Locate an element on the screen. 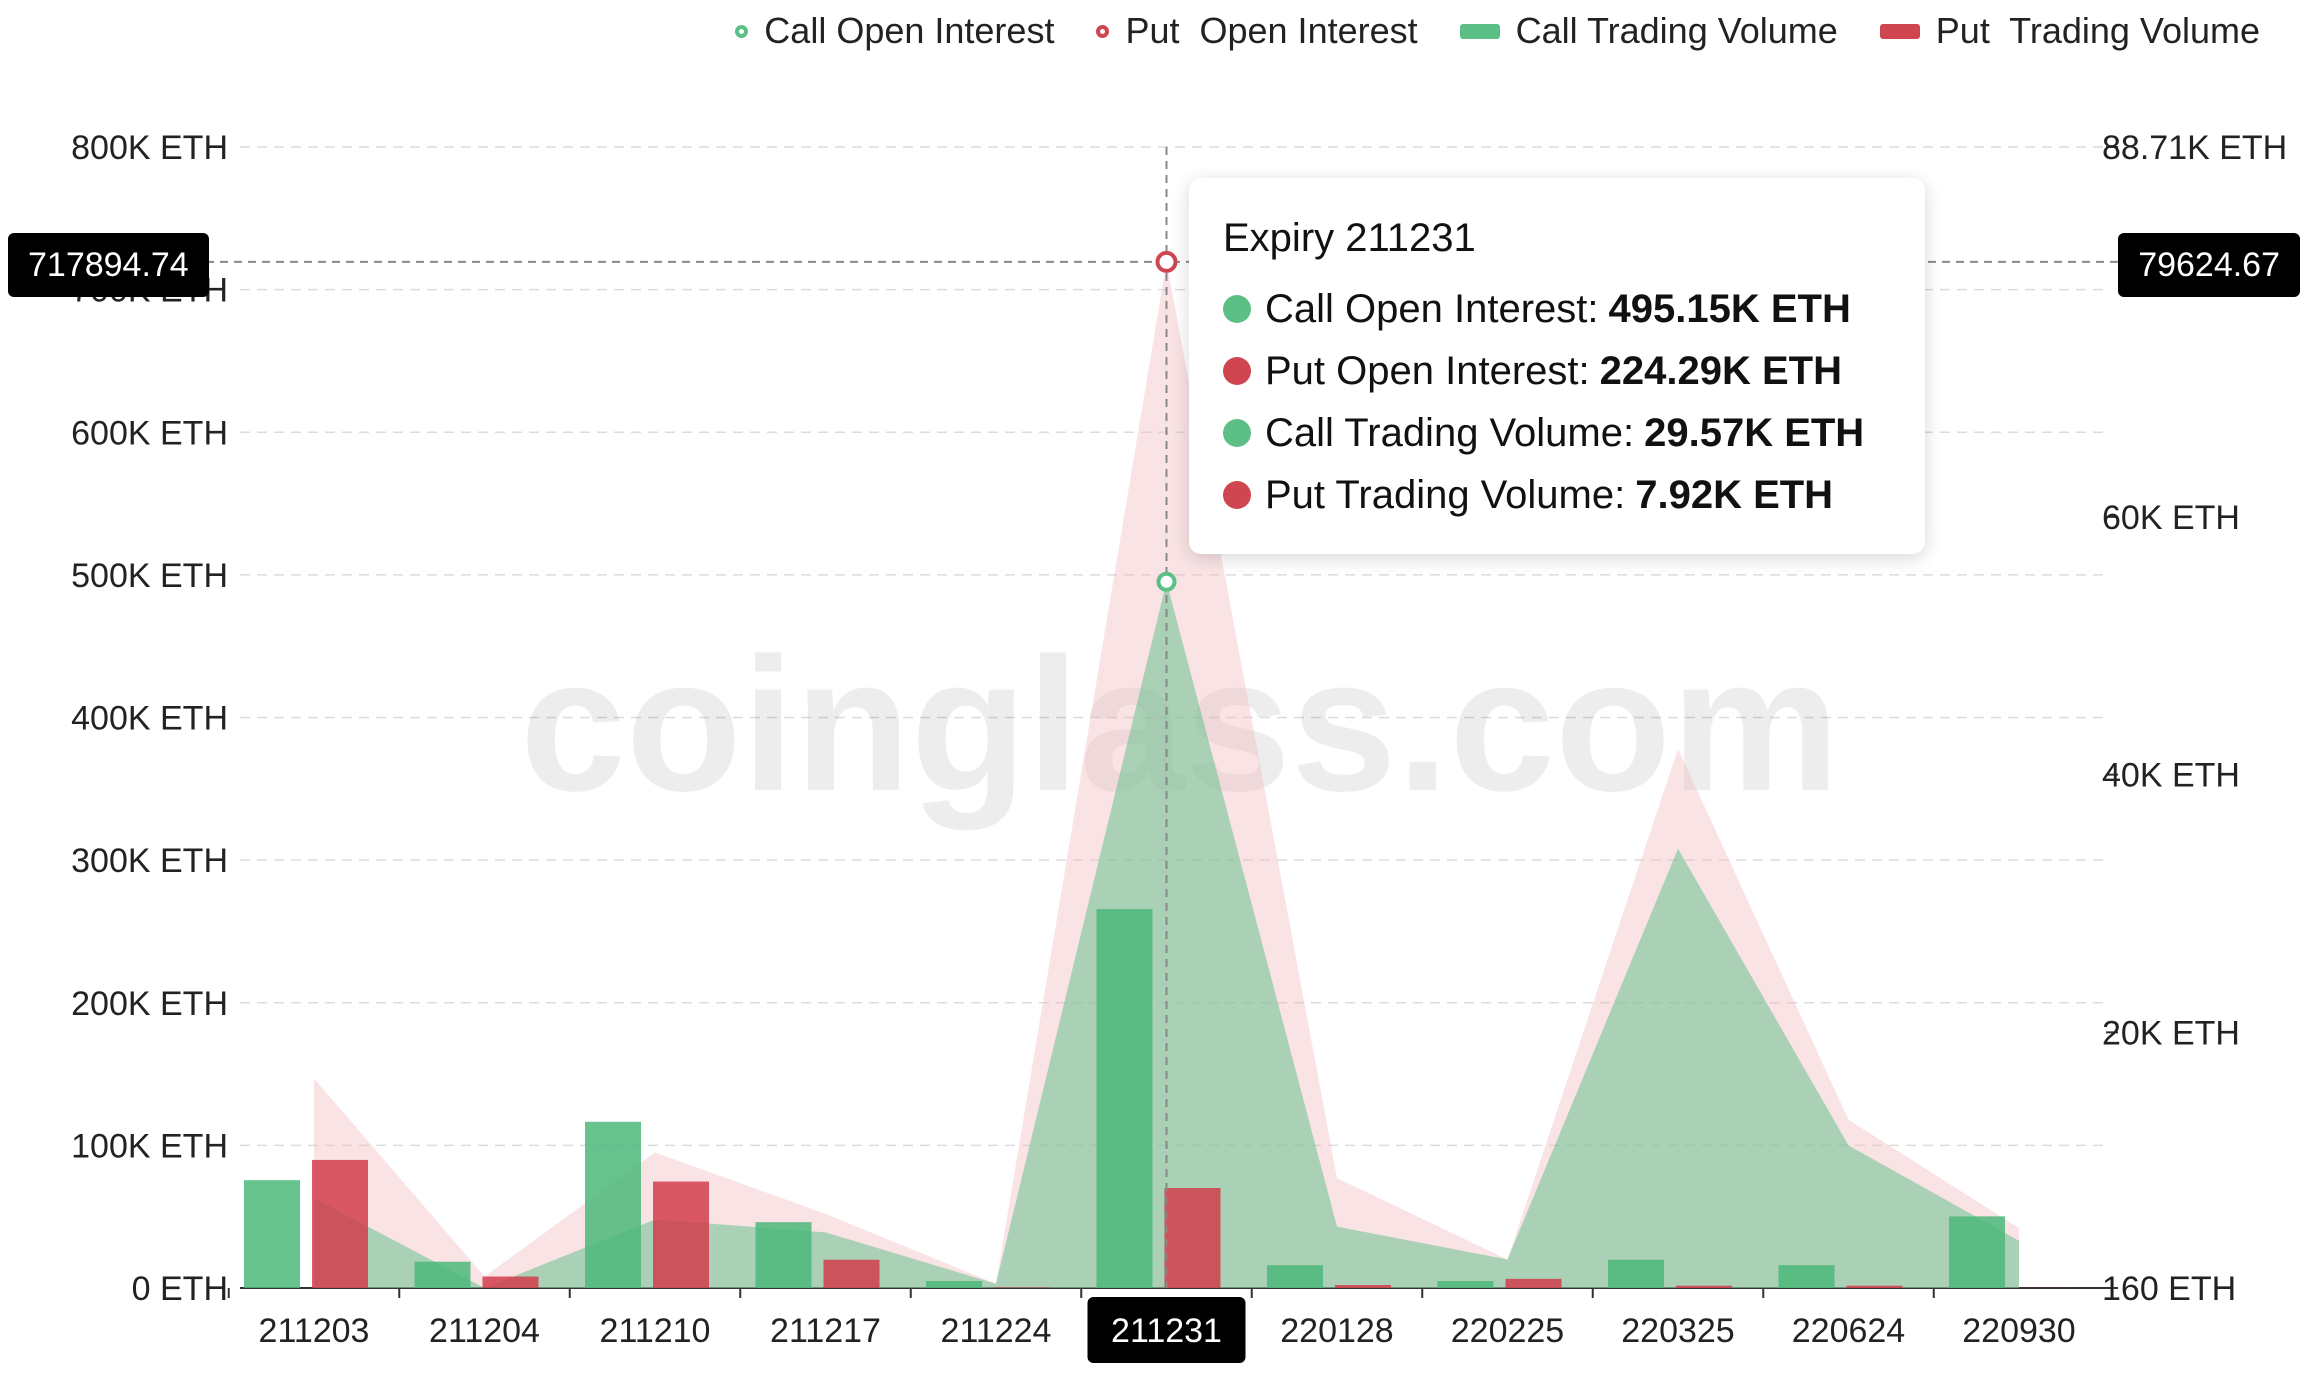 This screenshot has width=2304, height=1383. crosshair-right-value-label: 79624.67 is located at coordinates (2209, 265).